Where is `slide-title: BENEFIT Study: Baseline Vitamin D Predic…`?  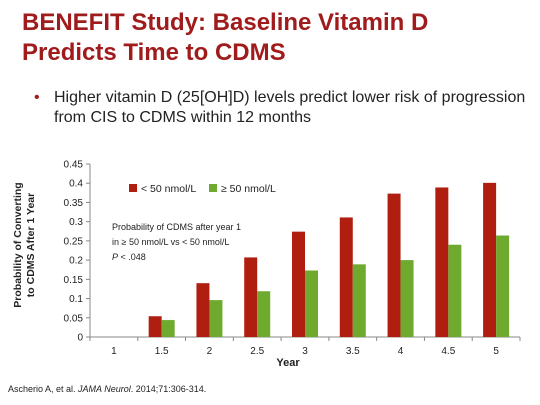 slide-title: BENEFIT Study: Baseline Vitamin D Predic… is located at coordinates (272, 38).